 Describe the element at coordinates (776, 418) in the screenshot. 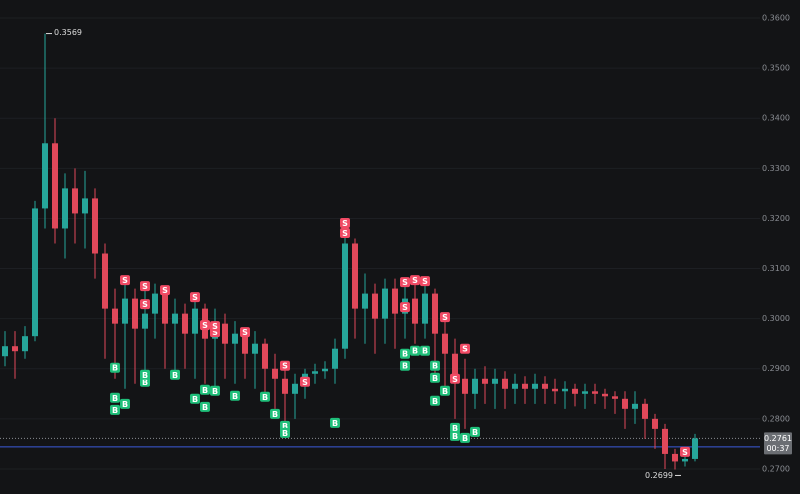

I see `y-tick-label: 0.2800` at that location.